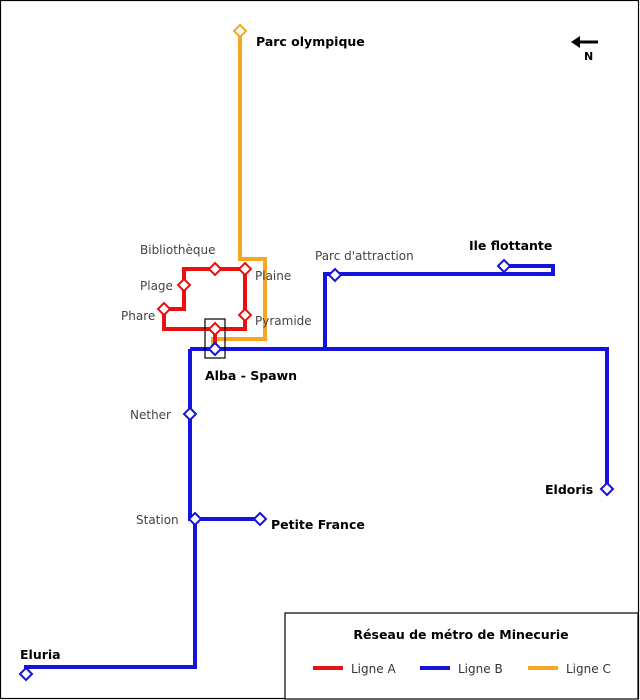 This screenshot has height=700, width=640. Describe the element at coordinates (588, 669) in the screenshot. I see `legend-label-ligne-c: Ligne C` at that location.